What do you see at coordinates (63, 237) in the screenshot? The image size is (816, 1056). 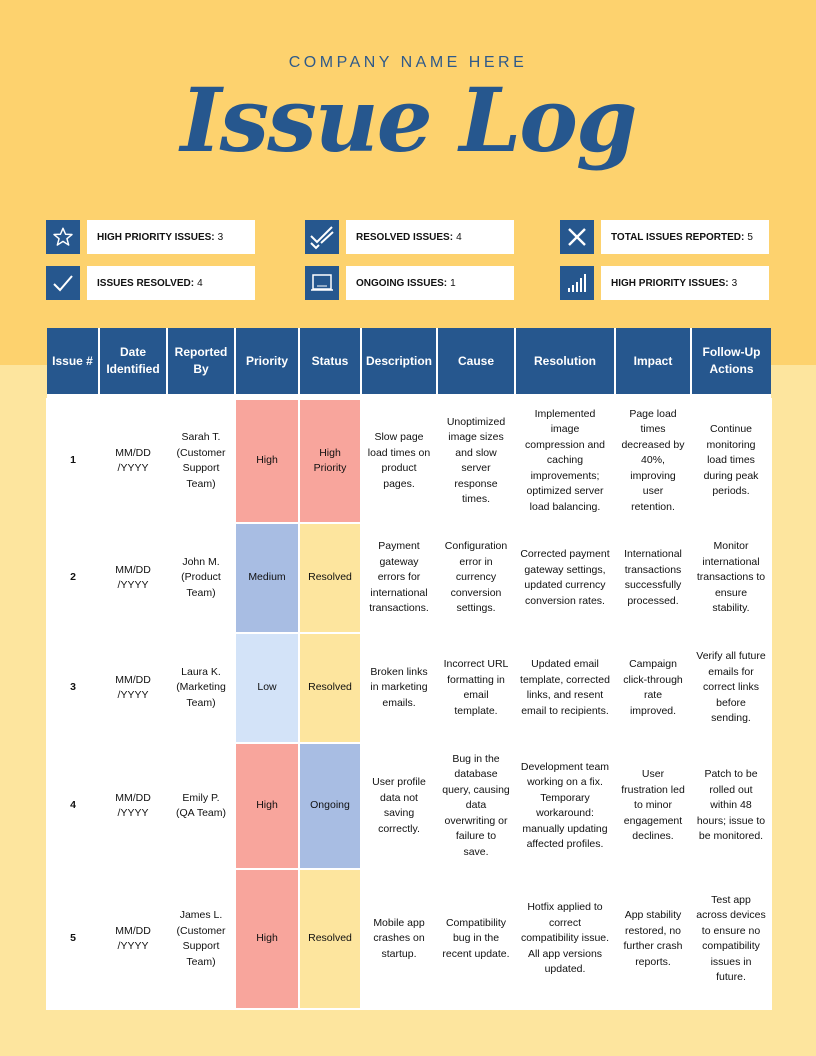 I see `star-icon` at bounding box center [63, 237].